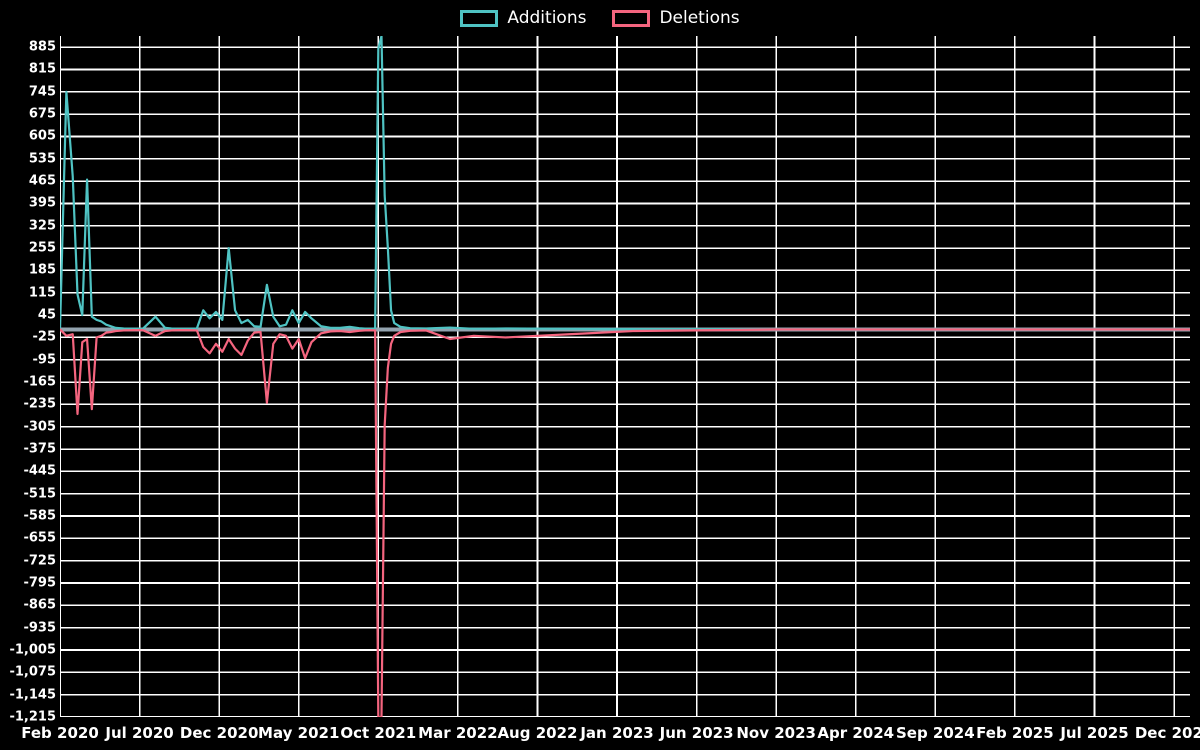 The width and height of the screenshot is (1200, 750). What do you see at coordinates (39, 583) in the screenshot?
I see `y-axis-tick-label: -795` at bounding box center [39, 583].